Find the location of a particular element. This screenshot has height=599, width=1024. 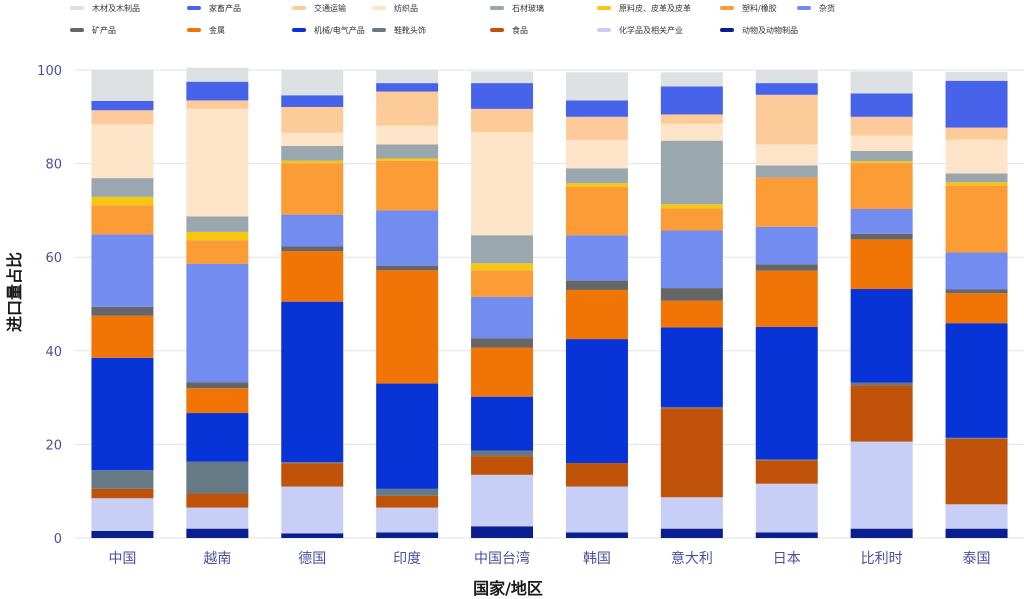

legend-label: 矿产品 is located at coordinates (104, 30).